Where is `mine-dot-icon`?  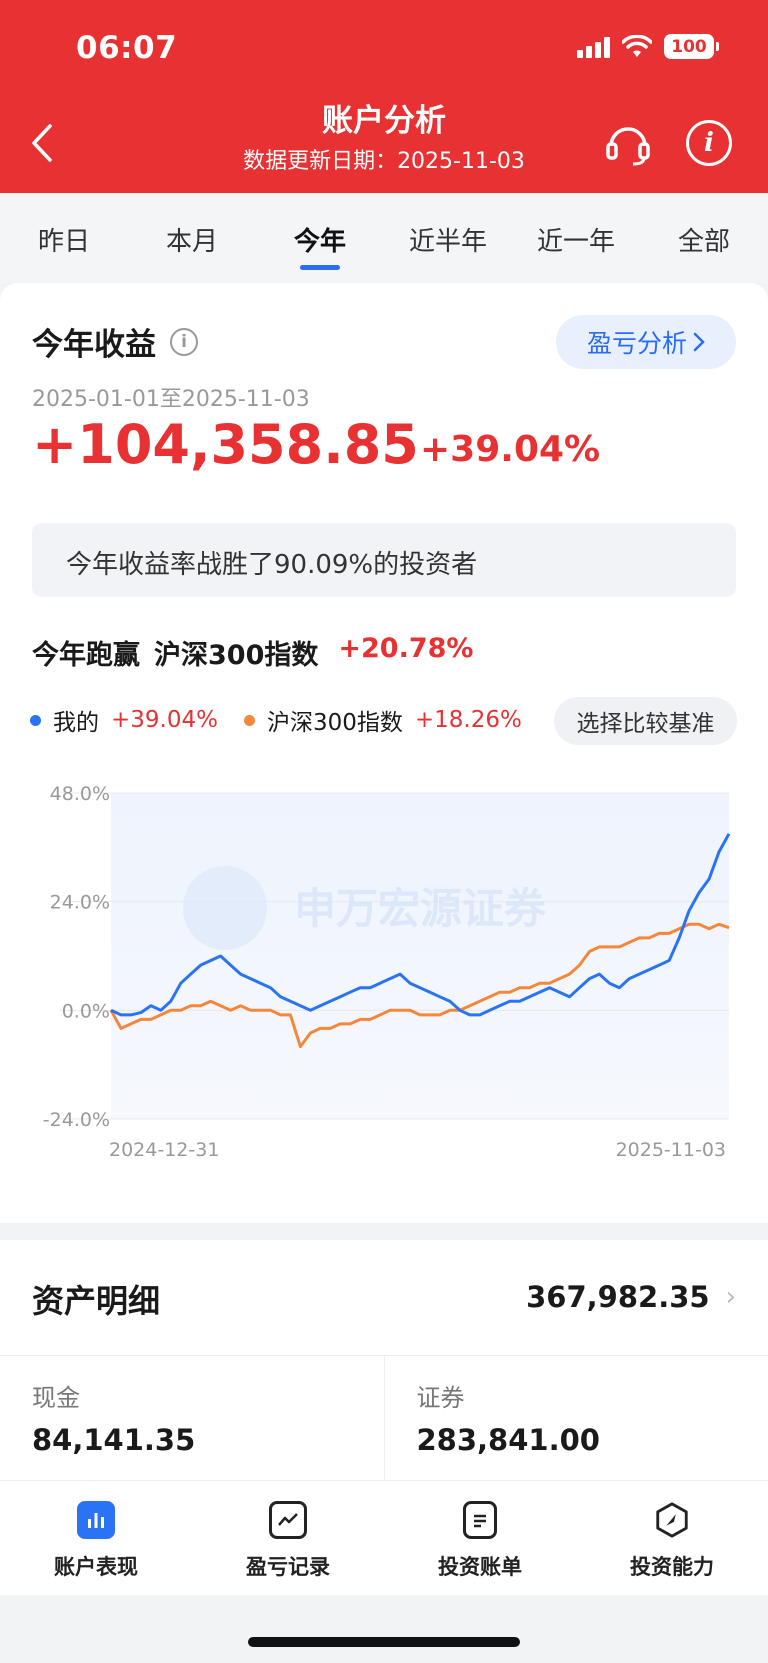 mine-dot-icon is located at coordinates (35, 720).